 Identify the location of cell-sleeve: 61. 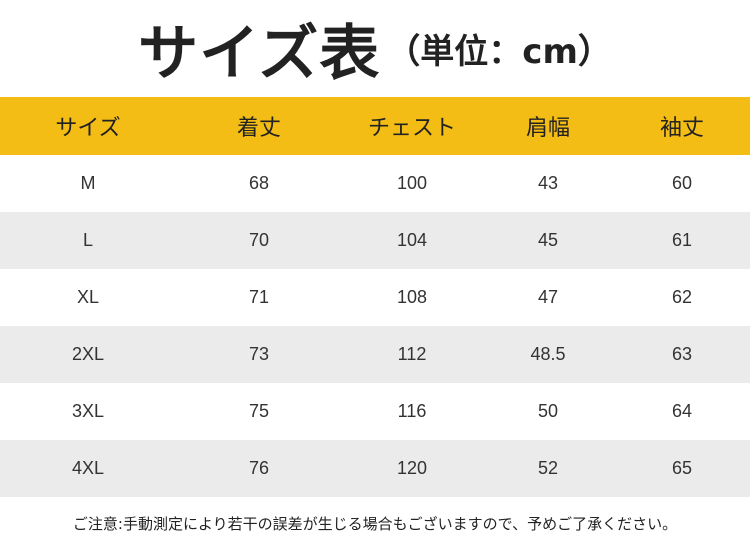
(682, 240).